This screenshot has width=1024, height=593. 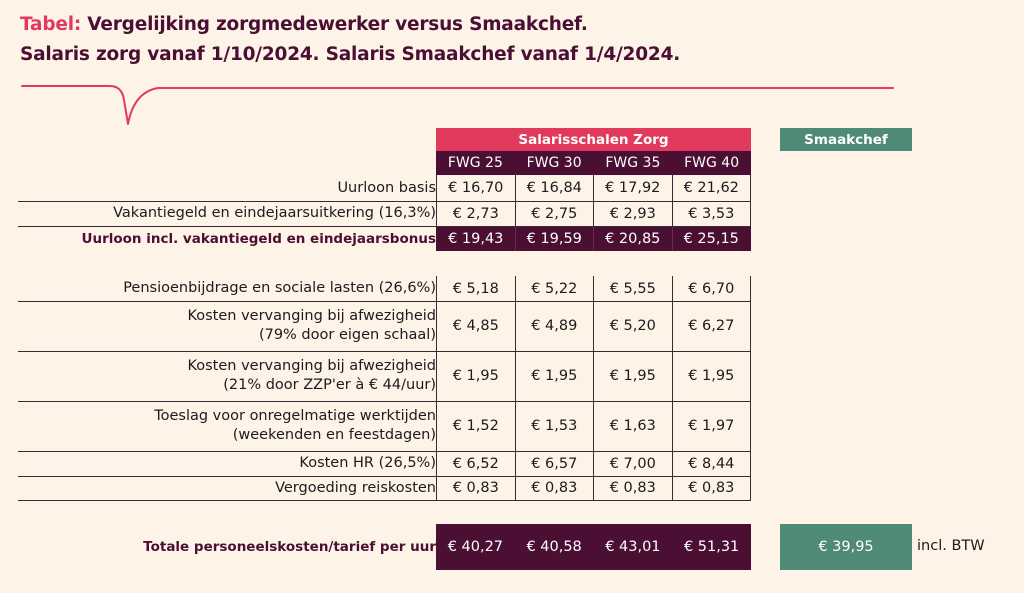 What do you see at coordinates (711, 547) in the screenshot?
I see `total-cell: € 51,31` at bounding box center [711, 547].